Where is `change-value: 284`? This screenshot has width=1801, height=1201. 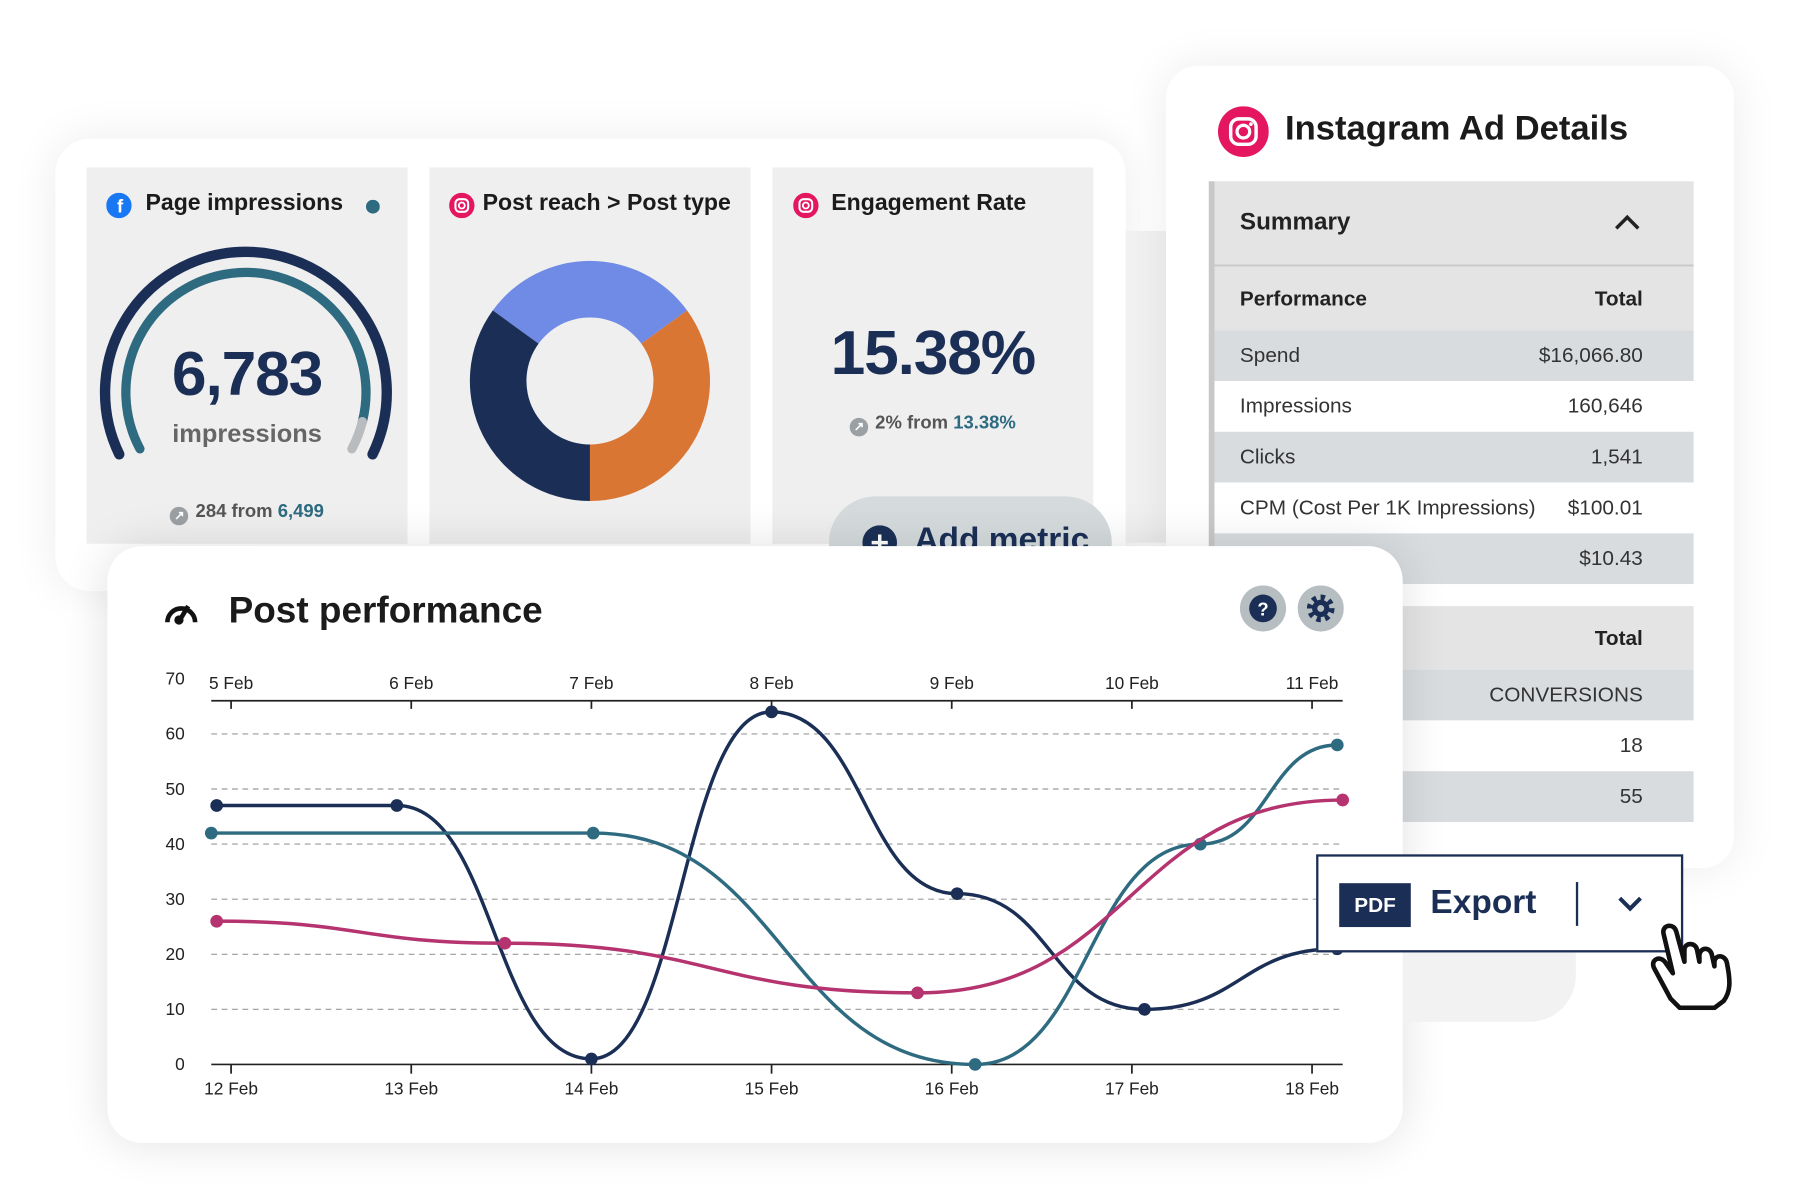
change-value: 284 is located at coordinates (211, 512).